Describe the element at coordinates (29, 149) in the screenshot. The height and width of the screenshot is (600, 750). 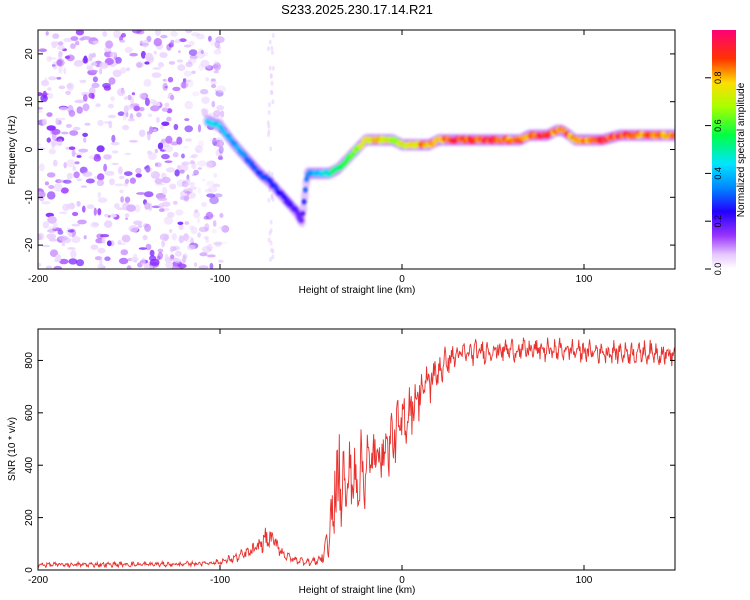
I see `y-tick-label: 0` at that location.